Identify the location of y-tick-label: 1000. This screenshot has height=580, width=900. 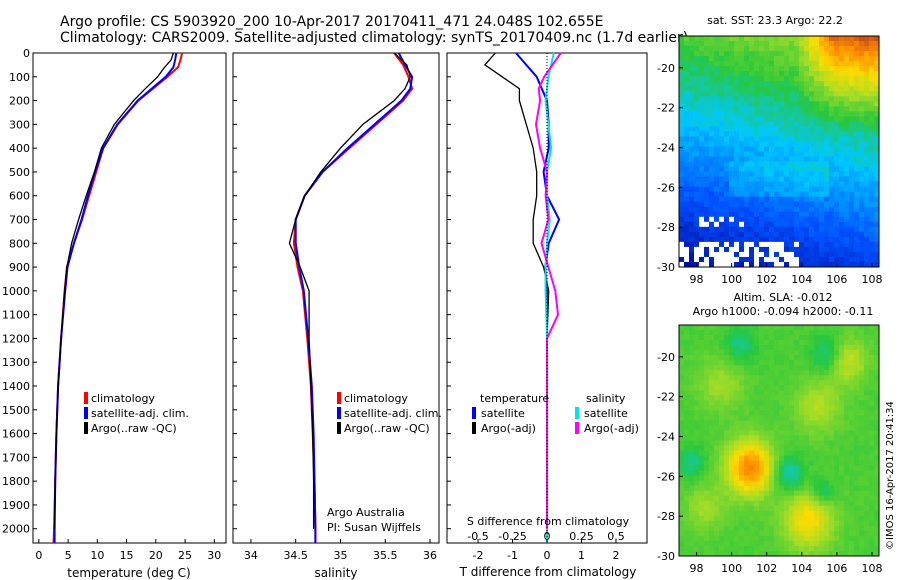
(16, 291).